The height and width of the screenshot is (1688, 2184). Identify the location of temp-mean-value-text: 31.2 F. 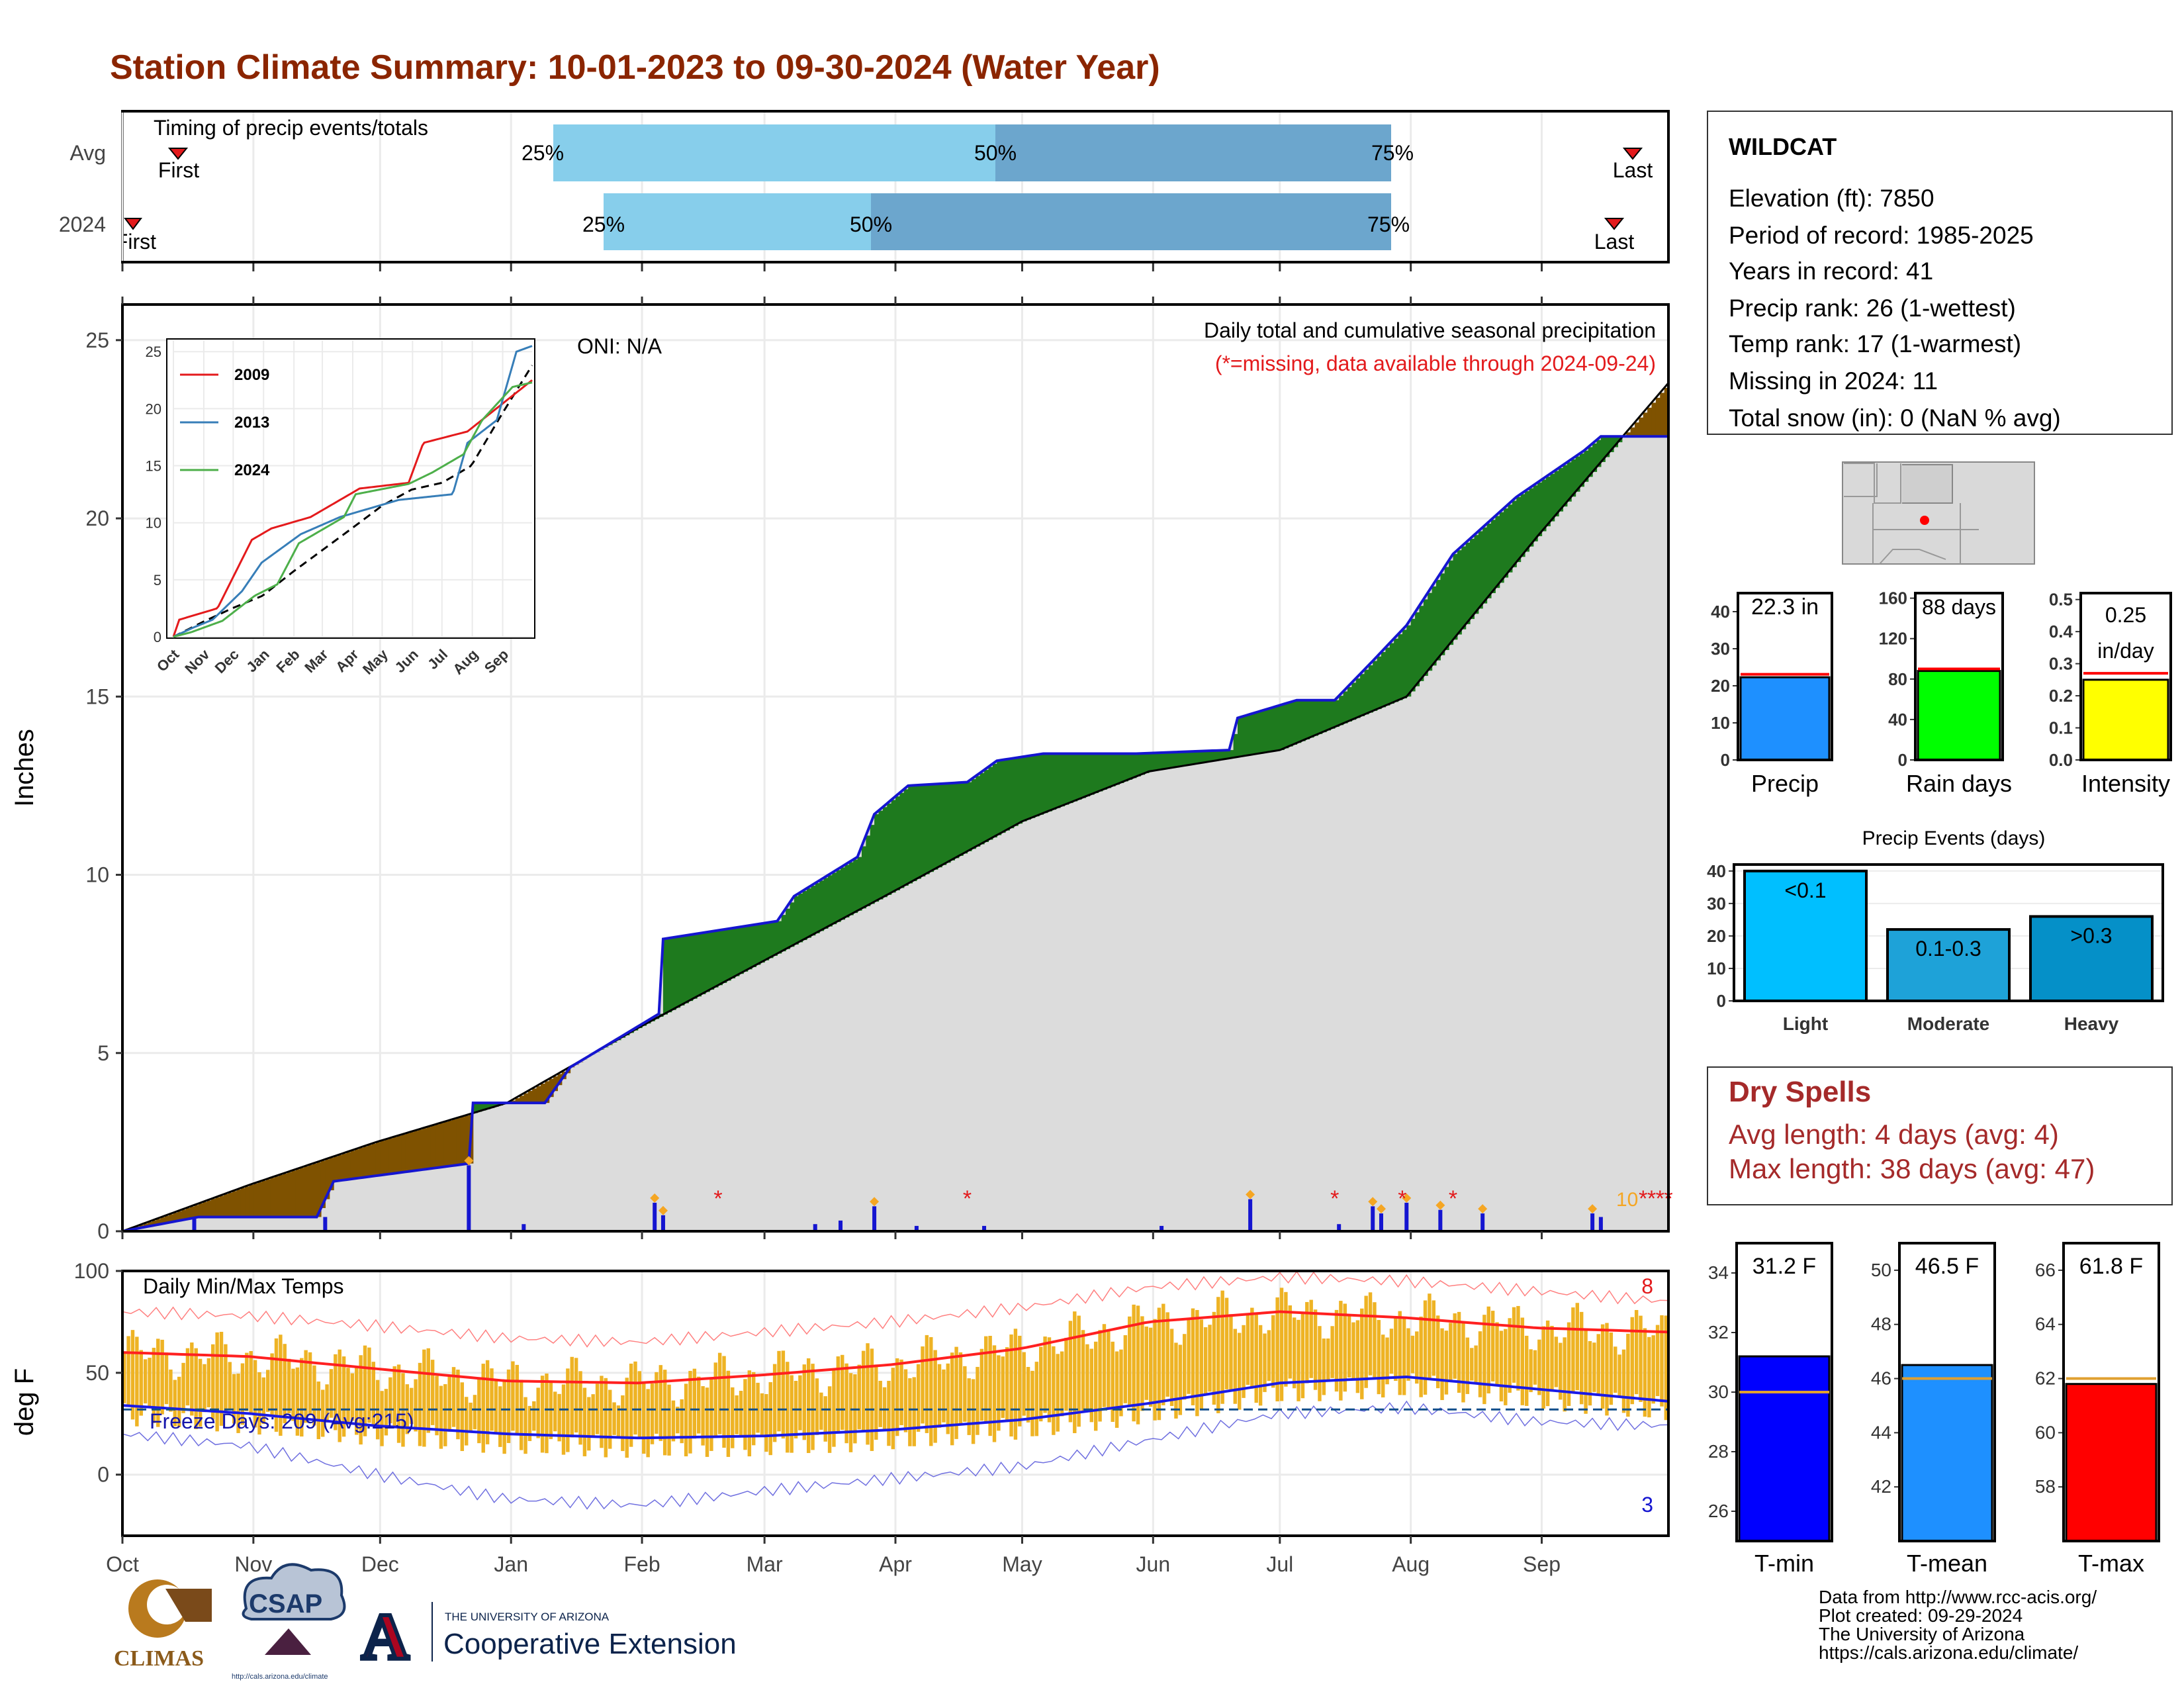
(1784, 1266).